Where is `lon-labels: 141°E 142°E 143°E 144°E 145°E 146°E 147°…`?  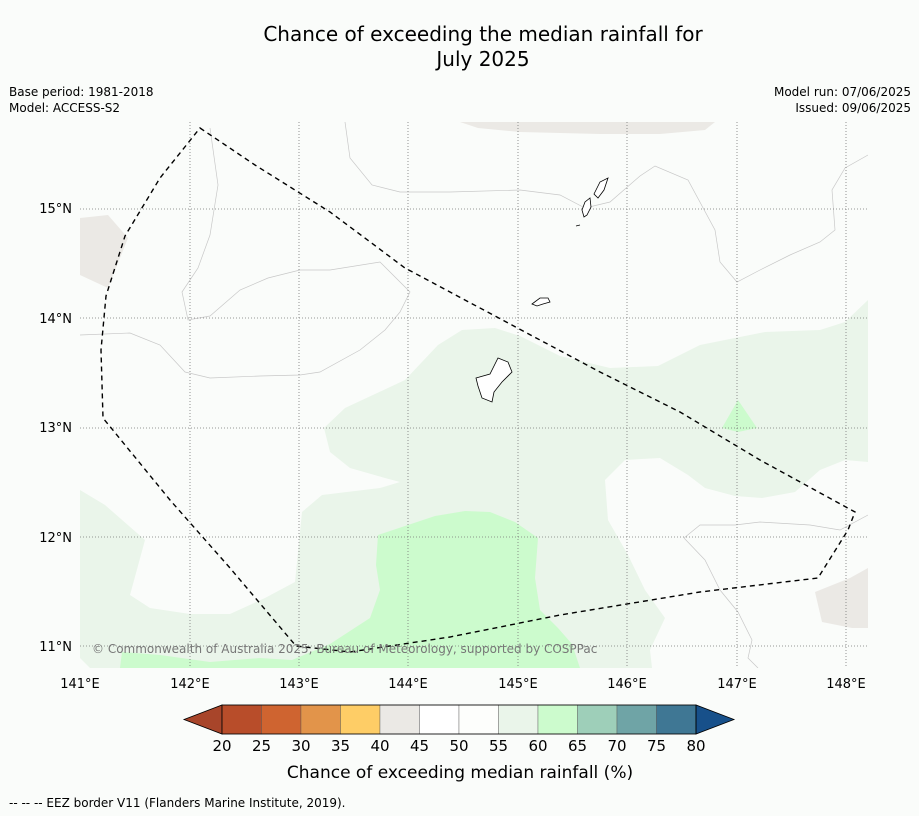 lon-labels: 141°E 142°E 143°E 144°E 145°E 146°E 147°… is located at coordinates (463, 684).